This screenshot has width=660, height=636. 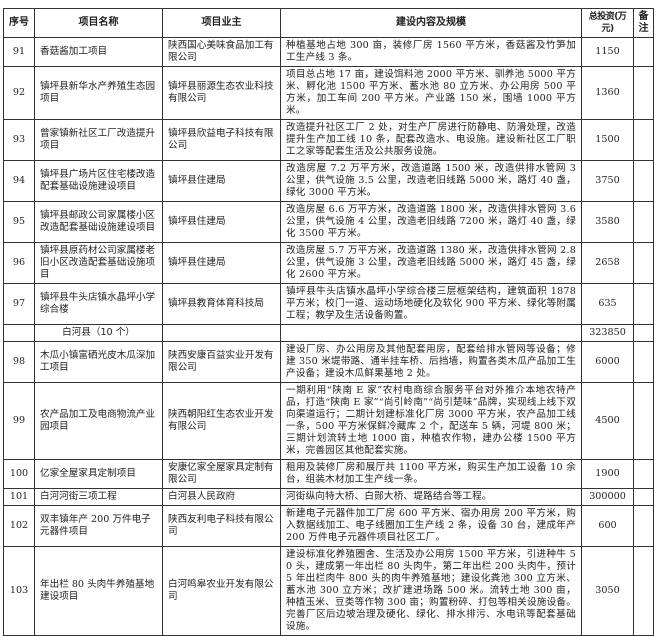 I want to click on cell-no: 96, so click(x=19, y=263).